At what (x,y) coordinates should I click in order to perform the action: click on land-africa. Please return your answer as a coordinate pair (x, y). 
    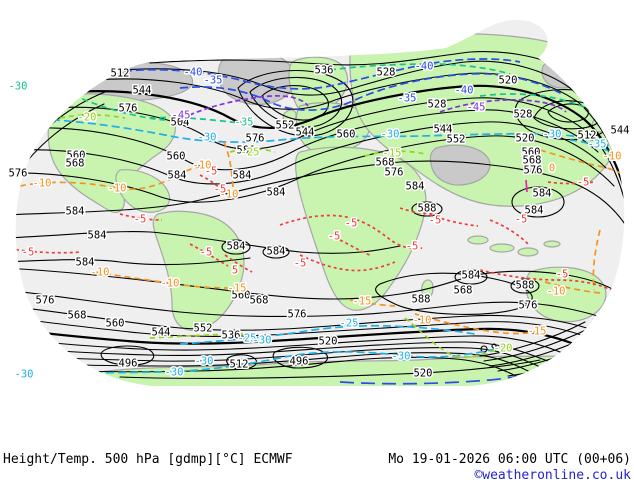
    Looking at the image, I should click on (361, 228).